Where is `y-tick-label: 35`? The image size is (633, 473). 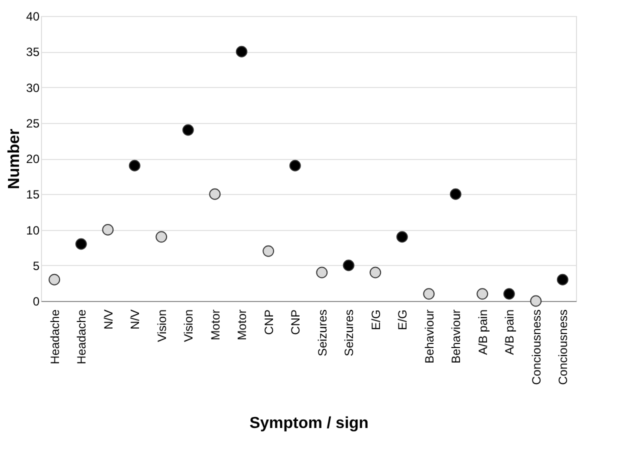
y-tick-label: 35 is located at coordinates (33, 52).